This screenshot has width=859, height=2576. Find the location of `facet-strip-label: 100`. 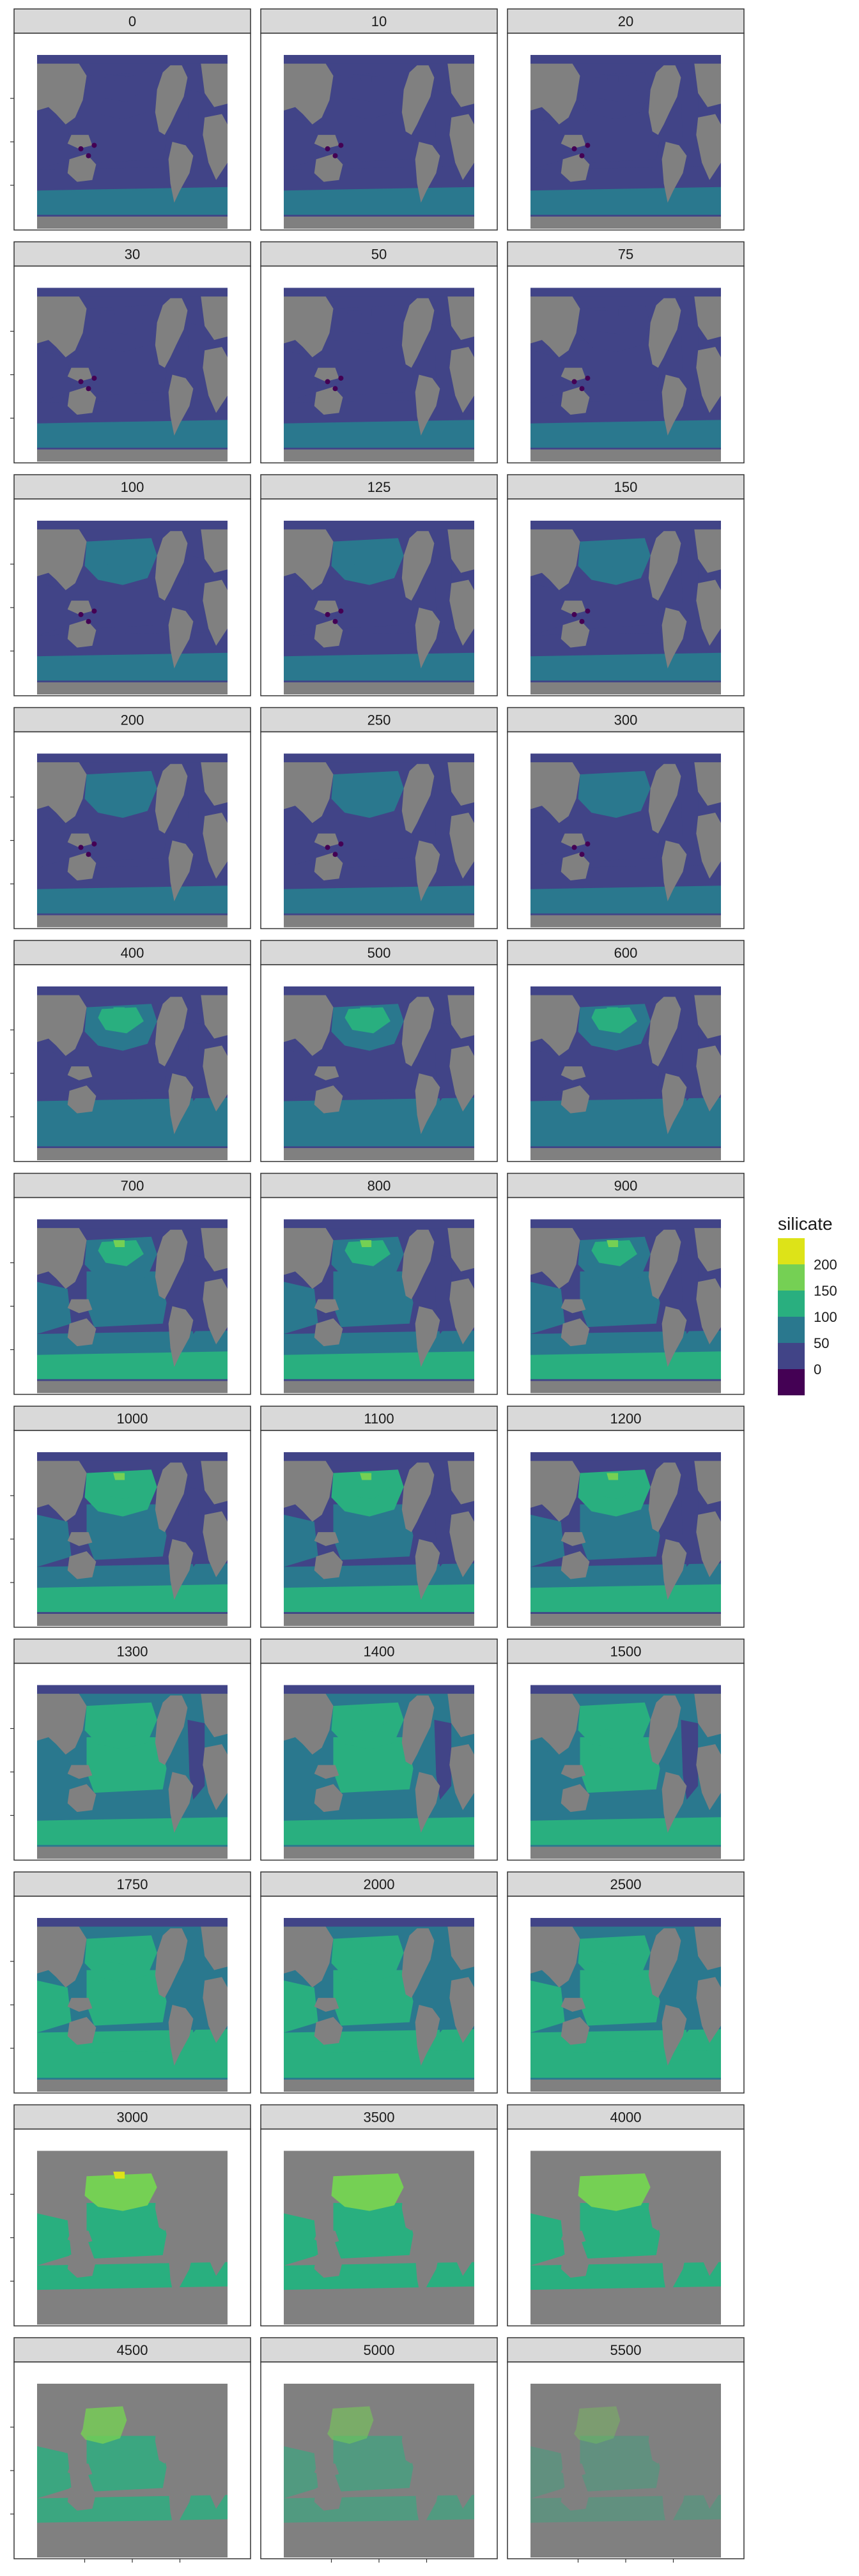

facet-strip-label: 100 is located at coordinates (132, 487).